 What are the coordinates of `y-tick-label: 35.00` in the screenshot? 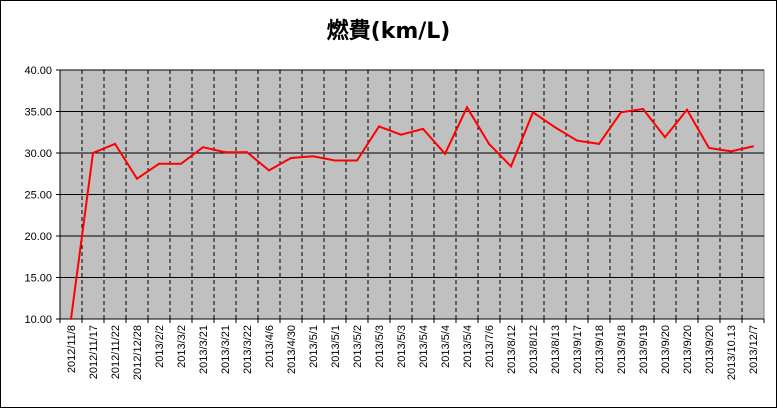 It's located at (38, 113).